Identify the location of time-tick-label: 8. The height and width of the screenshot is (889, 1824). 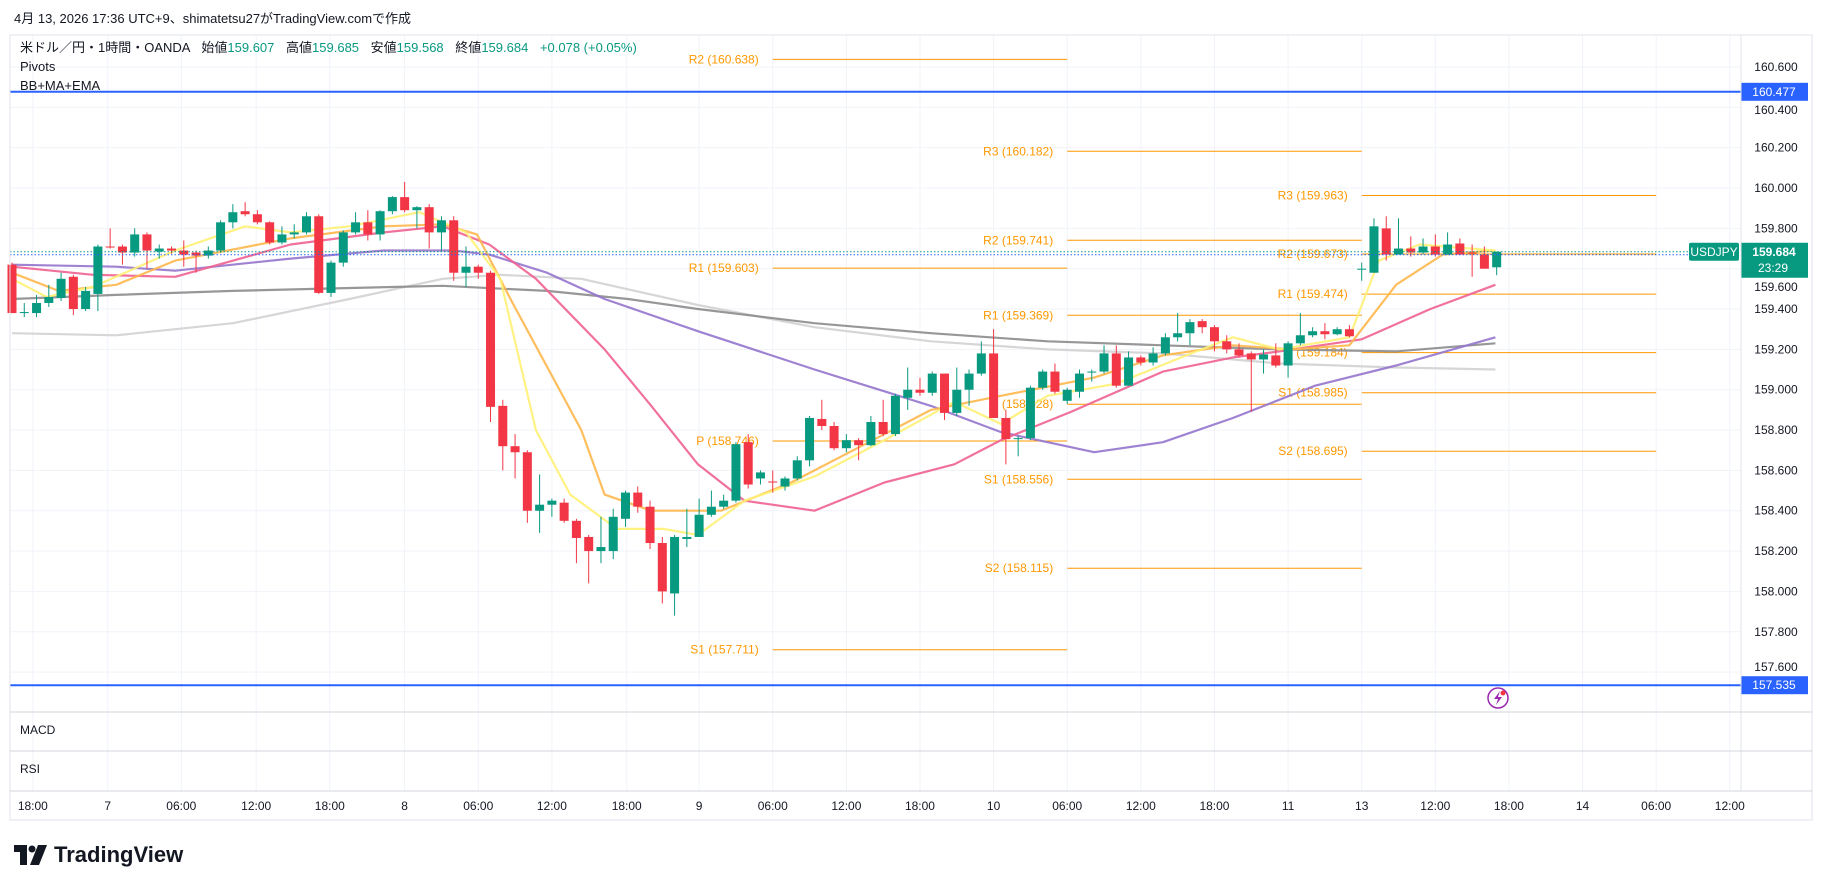
(404, 806).